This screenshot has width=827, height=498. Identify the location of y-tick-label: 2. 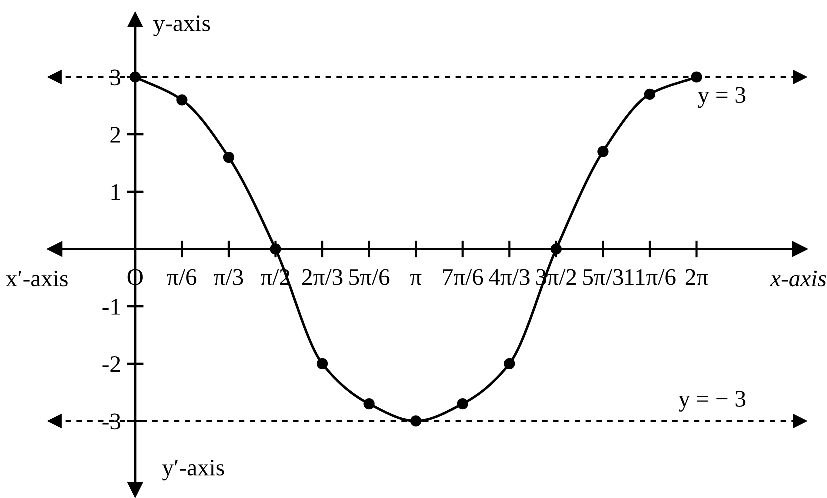
(115, 135).